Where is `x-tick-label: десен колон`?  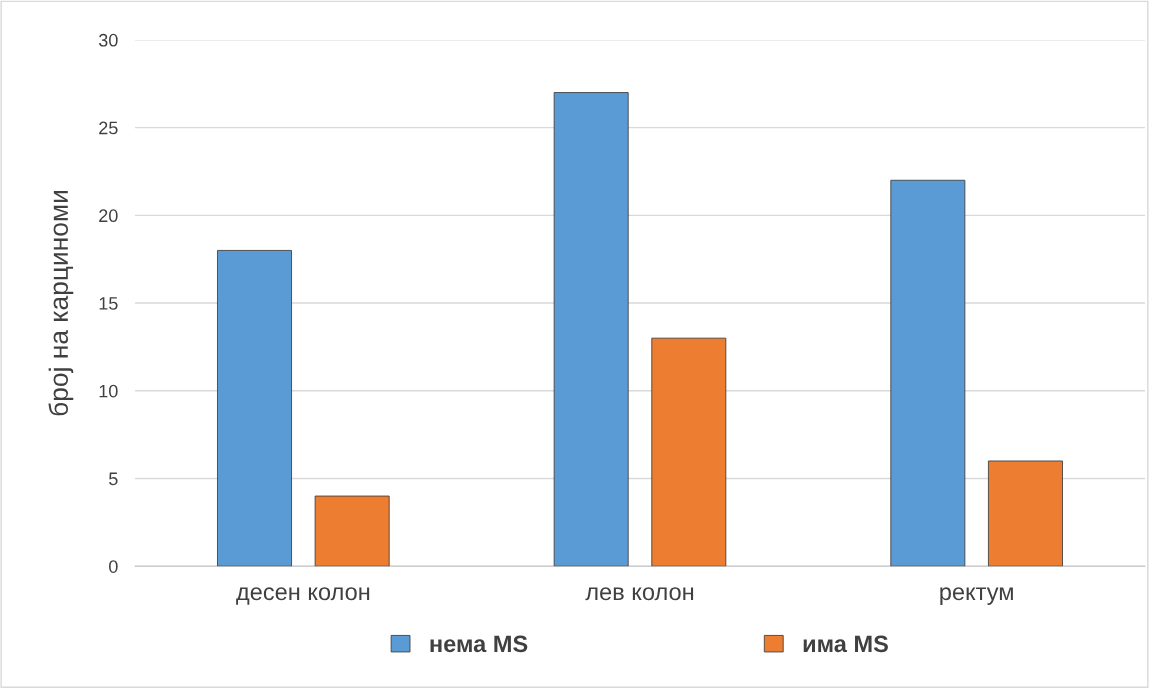
x-tick-label: десен колон is located at coordinates (303, 596).